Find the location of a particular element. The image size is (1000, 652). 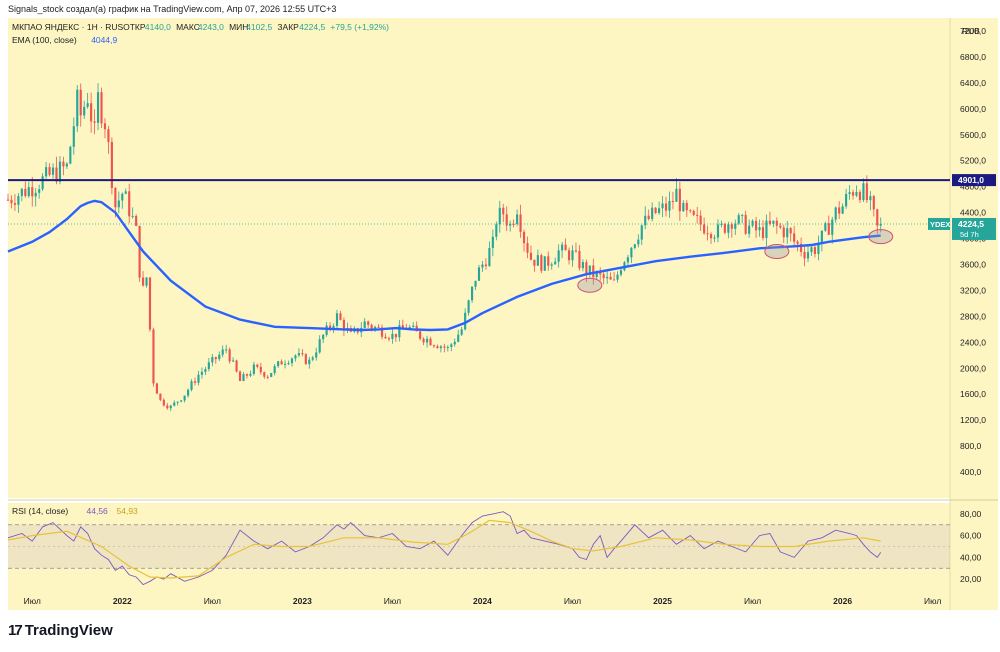

rsi-ma-line is located at coordinates (444, 549).